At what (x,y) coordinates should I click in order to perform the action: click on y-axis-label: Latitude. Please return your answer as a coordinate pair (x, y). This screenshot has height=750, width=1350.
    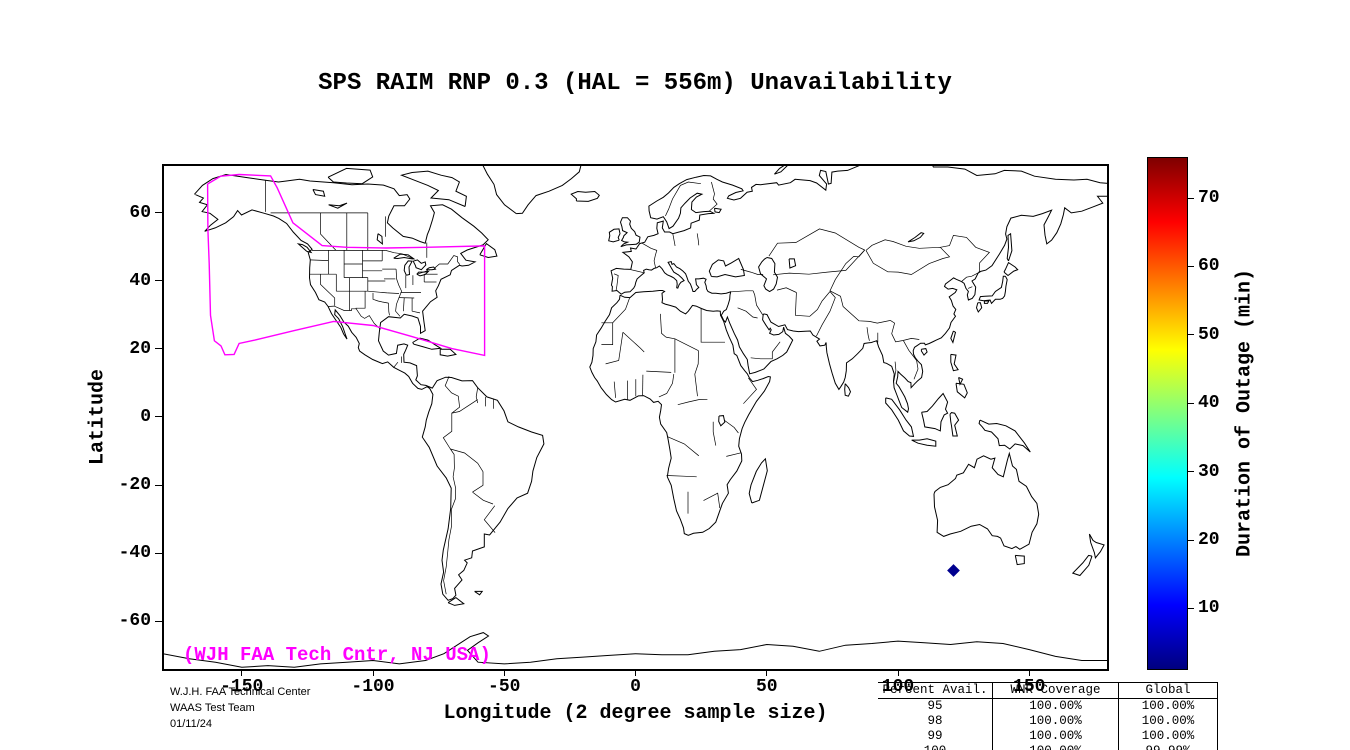
    Looking at the image, I should click on (98, 417).